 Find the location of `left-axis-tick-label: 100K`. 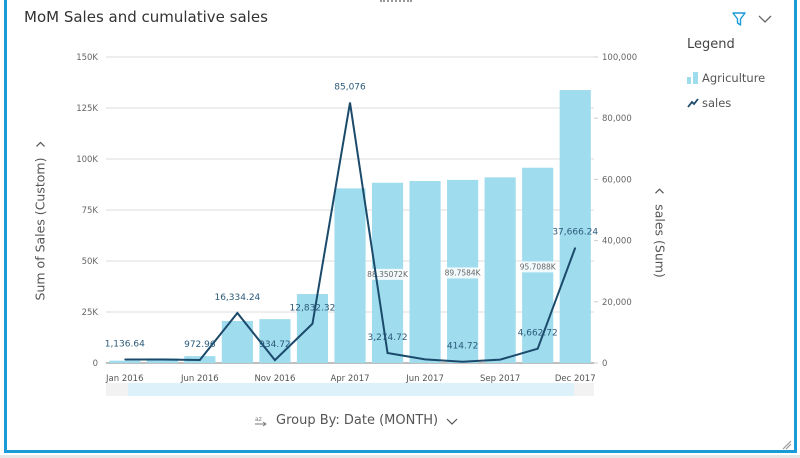

left-axis-tick-label: 100K is located at coordinates (87, 160).